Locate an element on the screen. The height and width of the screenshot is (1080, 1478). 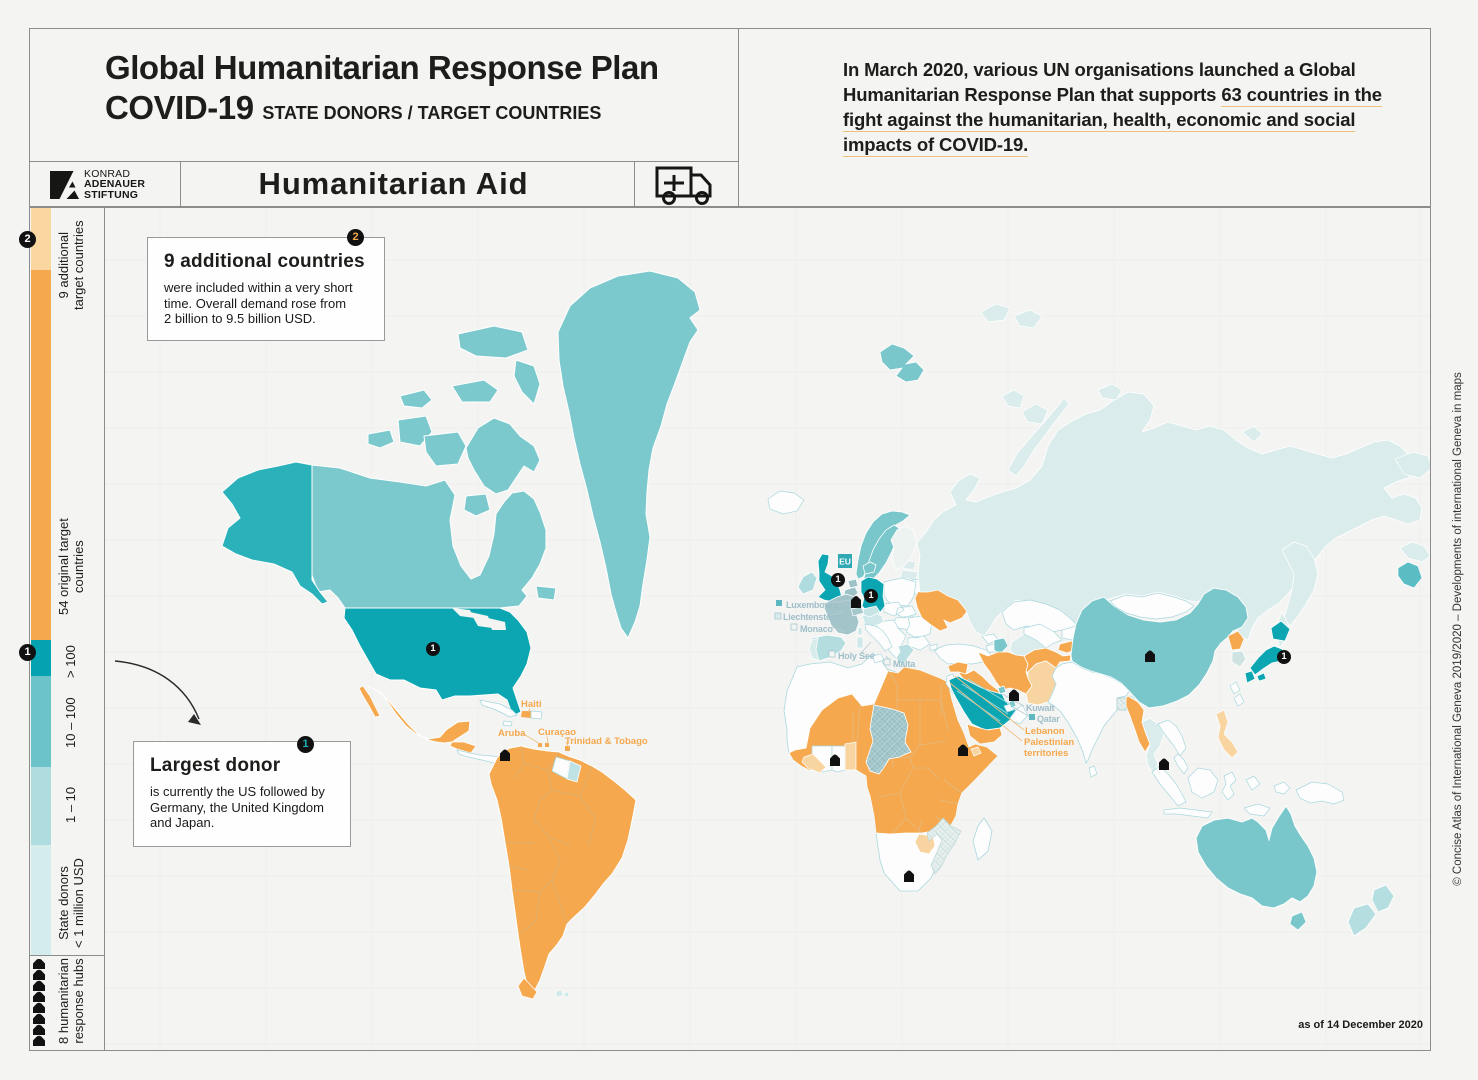
svg-text: Trinidad & Tobago is located at coordinates (606, 741).